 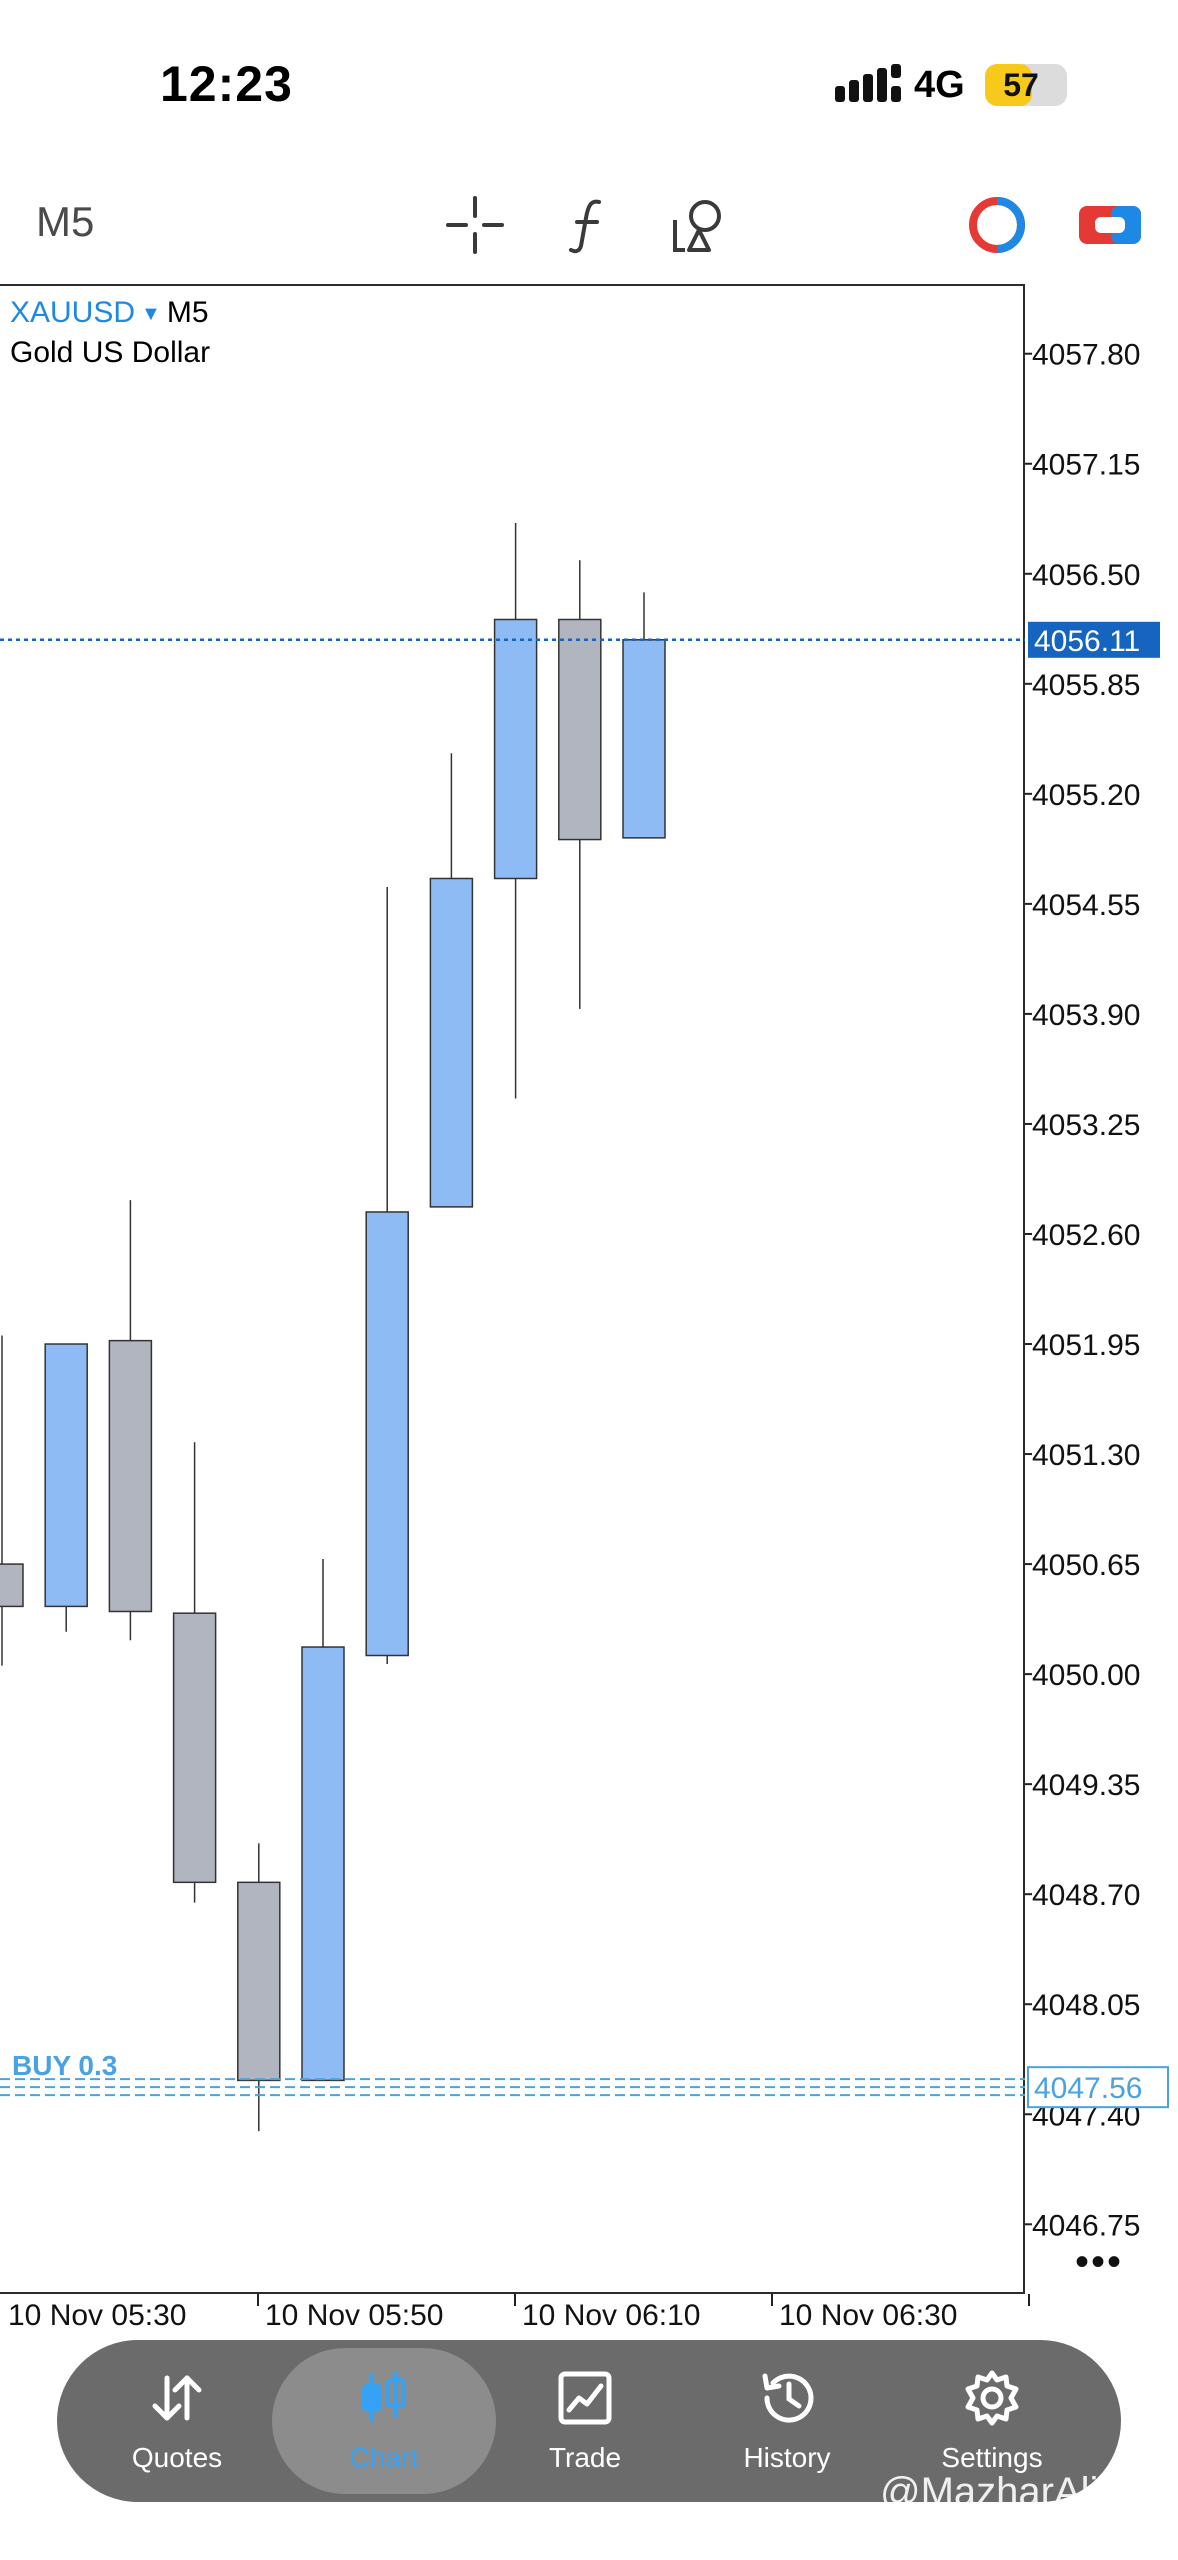 What do you see at coordinates (1086, 355) in the screenshot?
I see `price-tick-label: 4057.80` at bounding box center [1086, 355].